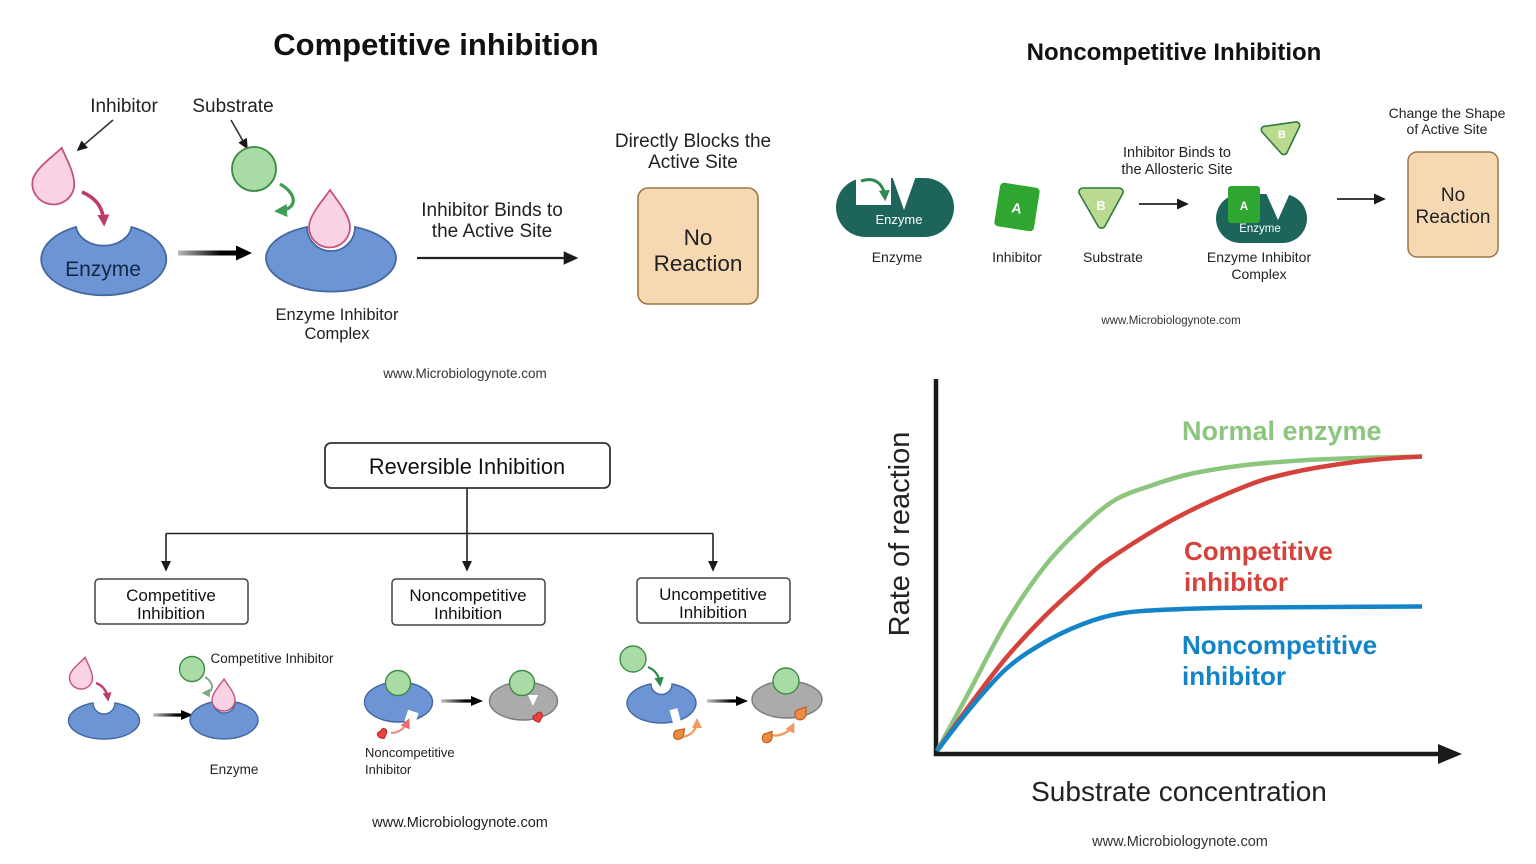  What do you see at coordinates (693, 162) in the screenshot?
I see `svg-text: Active Site` at bounding box center [693, 162].